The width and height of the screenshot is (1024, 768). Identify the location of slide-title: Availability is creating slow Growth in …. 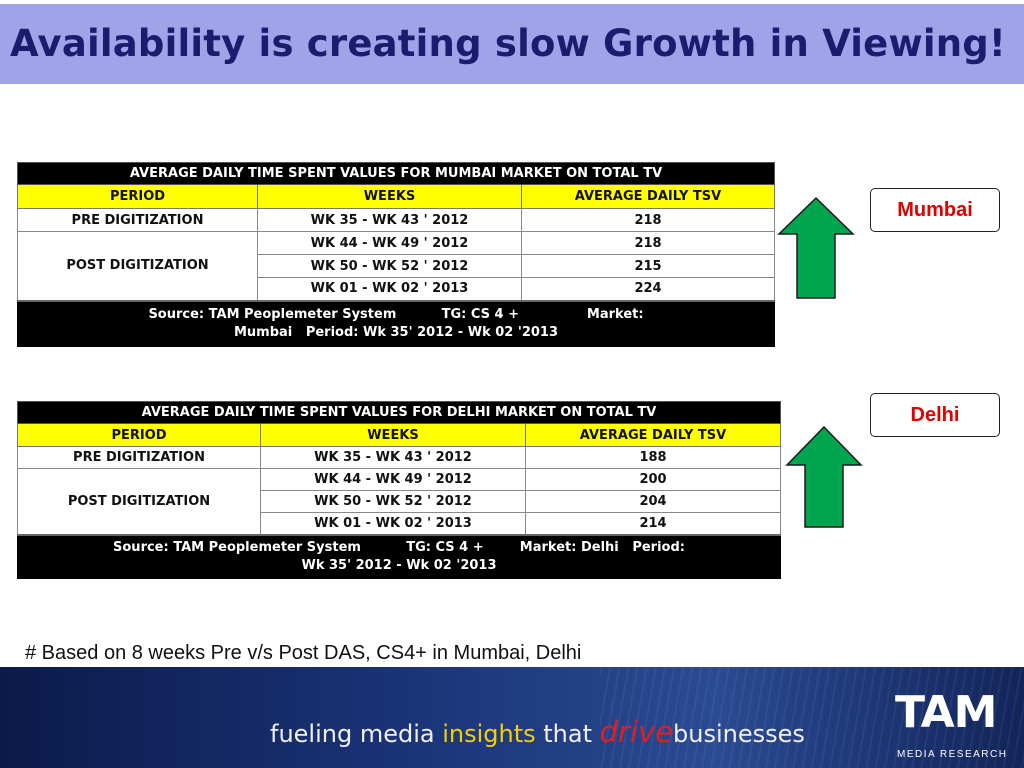
(508, 43).